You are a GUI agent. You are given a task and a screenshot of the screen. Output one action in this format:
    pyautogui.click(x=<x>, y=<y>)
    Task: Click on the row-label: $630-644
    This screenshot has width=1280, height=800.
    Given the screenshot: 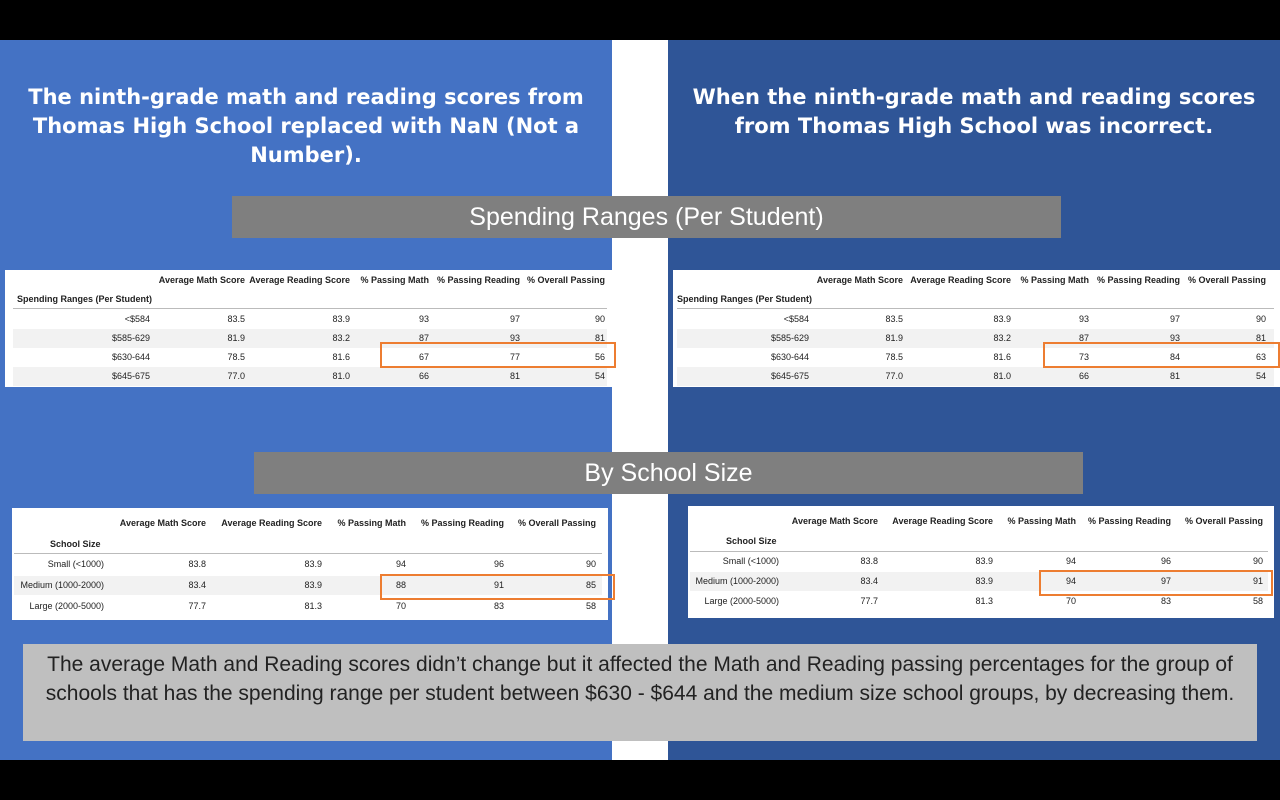 What is the action you would take?
    pyautogui.click(x=130, y=357)
    